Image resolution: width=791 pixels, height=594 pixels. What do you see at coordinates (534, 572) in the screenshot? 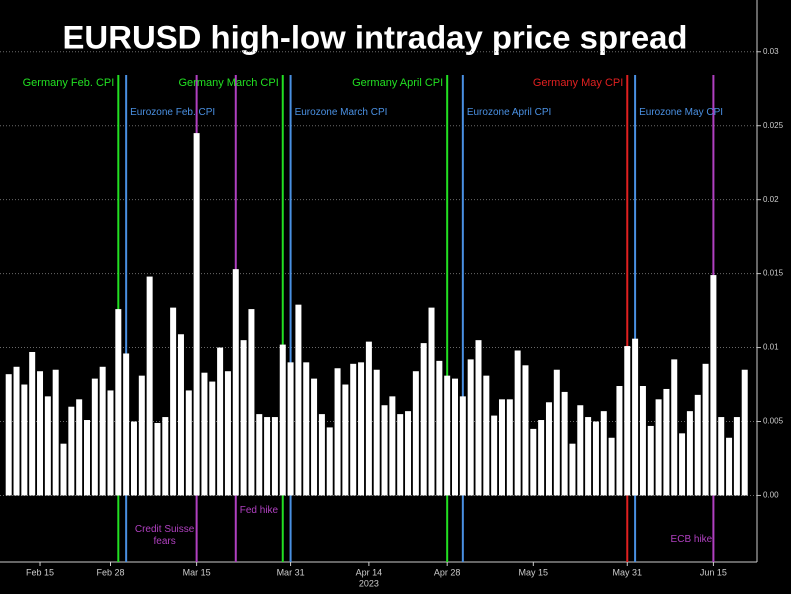
I see `x-tick-label: May 15` at bounding box center [534, 572].